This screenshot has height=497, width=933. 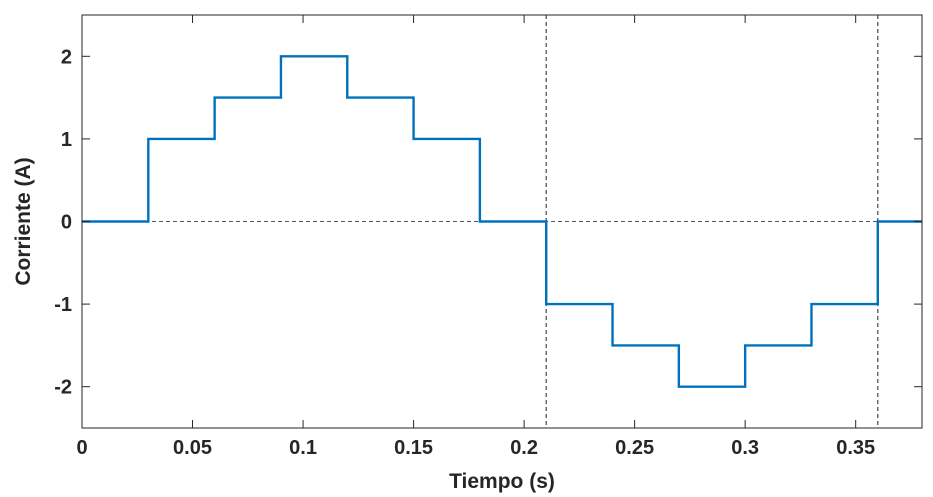 What do you see at coordinates (634, 448) in the screenshot?
I see `x-tick-label: 0.25` at bounding box center [634, 448].